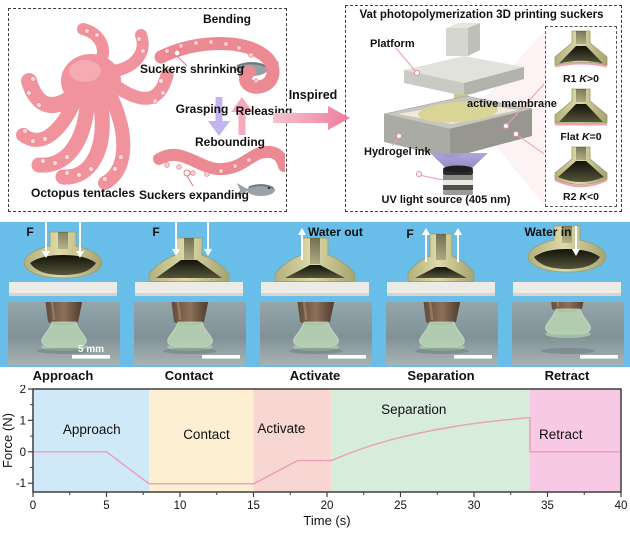 The width and height of the screenshot is (630, 534). What do you see at coordinates (7, 440) in the screenshot?
I see `y-axis-title: Force (N)` at bounding box center [7, 440].